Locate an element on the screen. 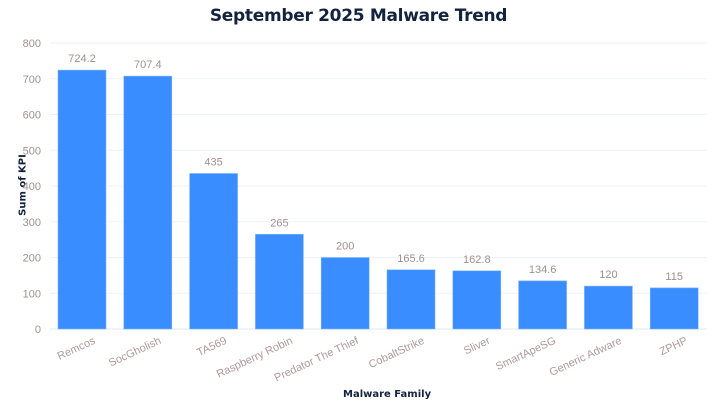  y-tick-label: 500 is located at coordinates (32, 151).